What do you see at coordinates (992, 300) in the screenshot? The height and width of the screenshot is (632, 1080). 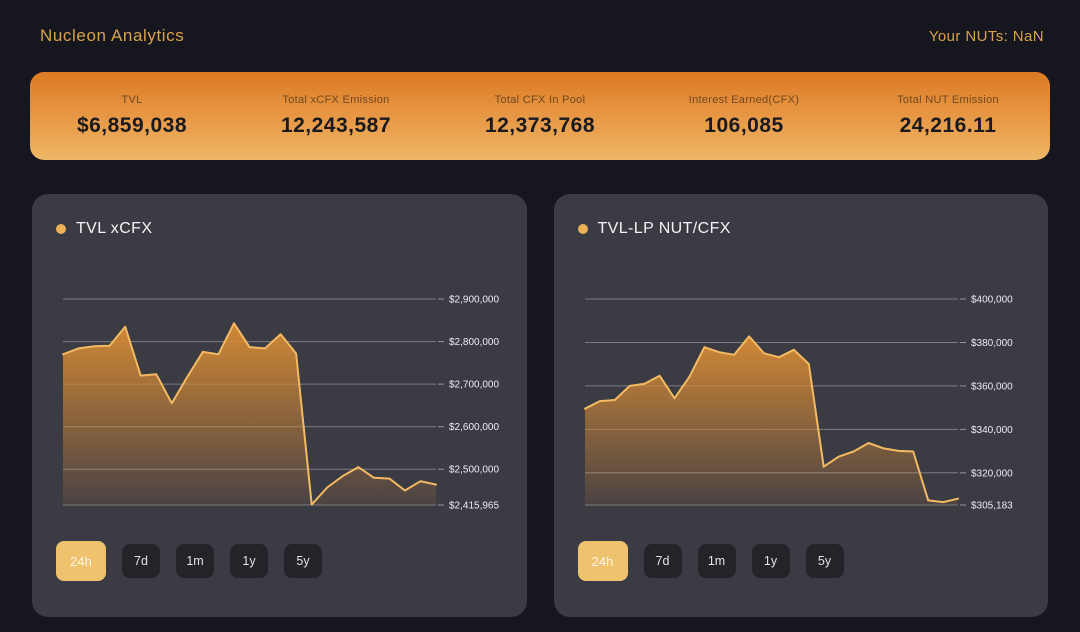 I see `svg-text: $400,000` at bounding box center [992, 300].